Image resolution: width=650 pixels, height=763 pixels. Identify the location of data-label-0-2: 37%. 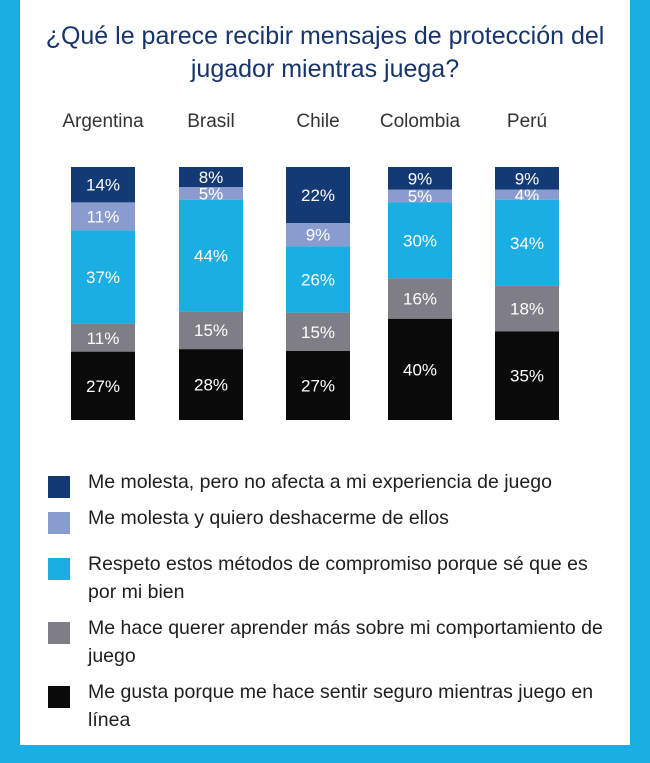
(103, 277).